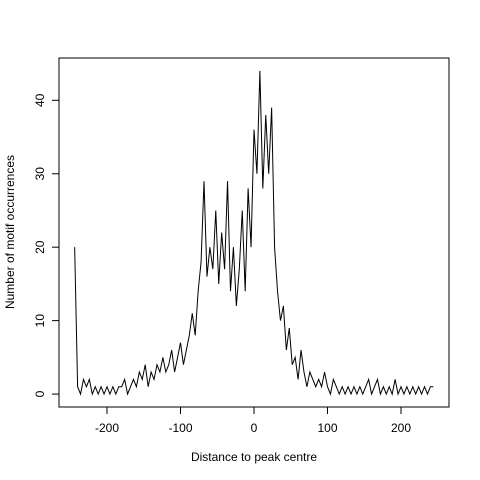  What do you see at coordinates (254, 457) in the screenshot?
I see `x-axis-label: Distance to peak centre` at bounding box center [254, 457].